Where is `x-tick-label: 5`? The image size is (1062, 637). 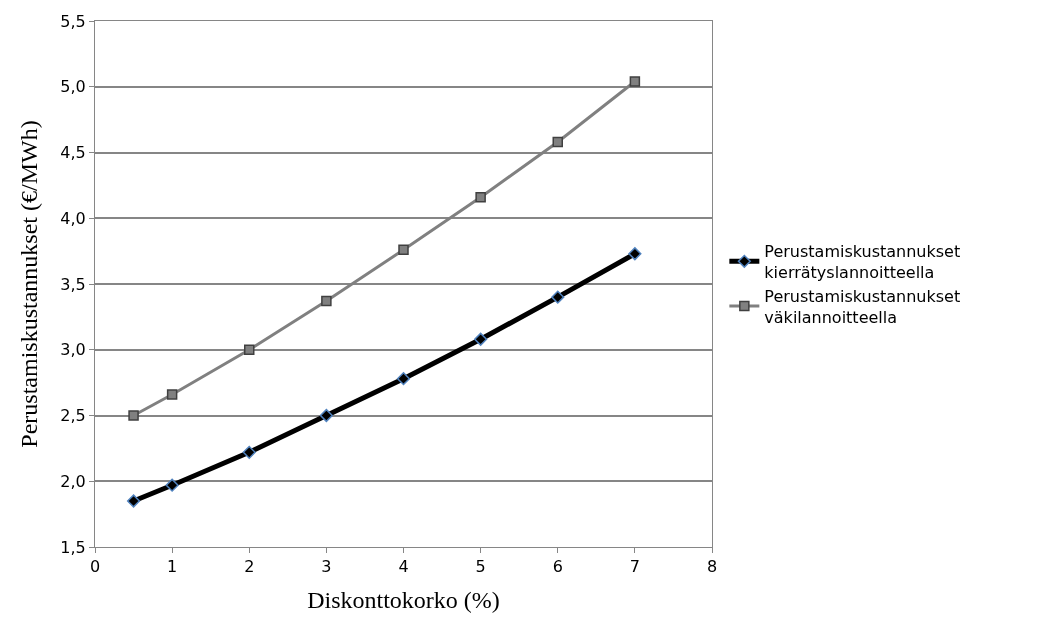 x-tick-label: 5 is located at coordinates (480, 567).